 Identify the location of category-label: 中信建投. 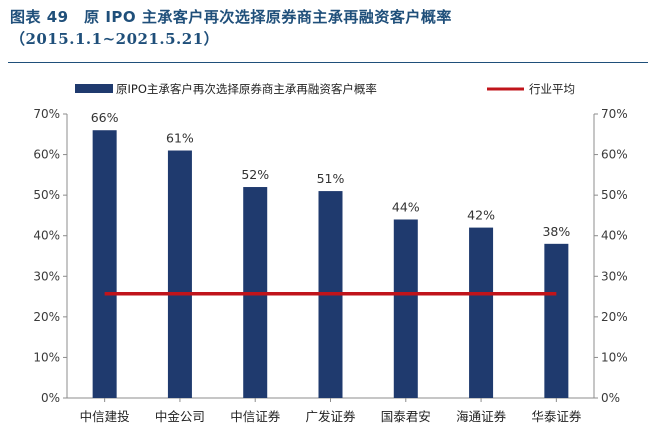
(105, 416).